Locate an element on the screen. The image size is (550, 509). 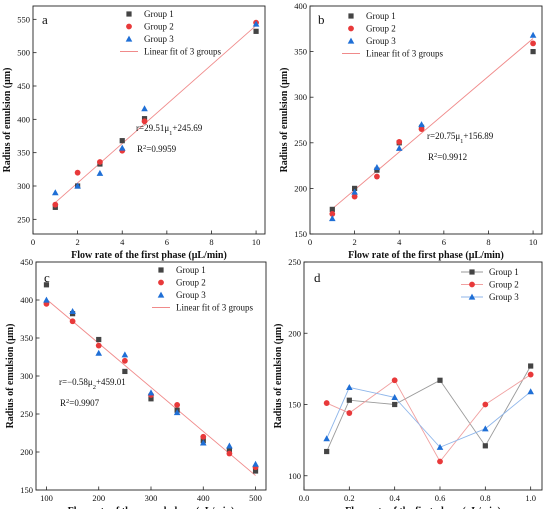
r-squared-prefix: R is located at coordinates (63, 403).